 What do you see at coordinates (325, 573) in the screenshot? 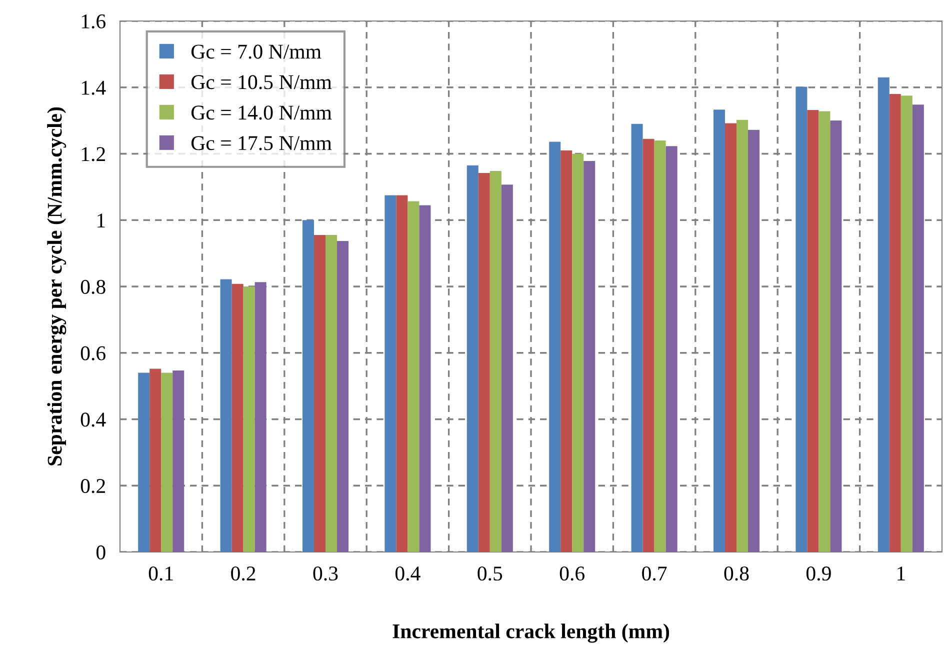
I see `x-tick-label: 0.3` at bounding box center [325, 573].